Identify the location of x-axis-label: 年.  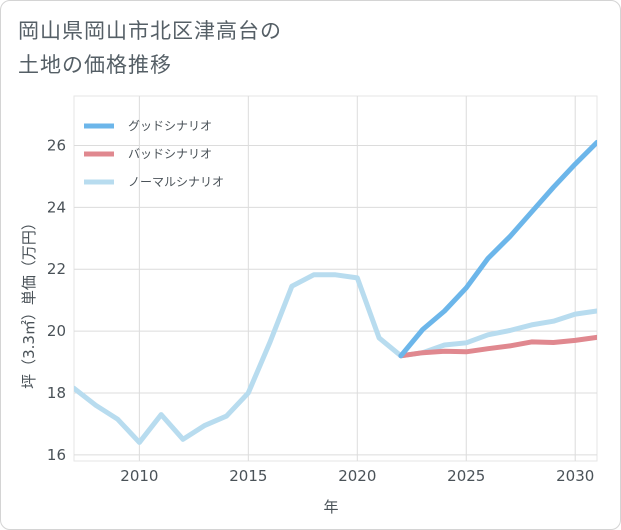
(330, 507).